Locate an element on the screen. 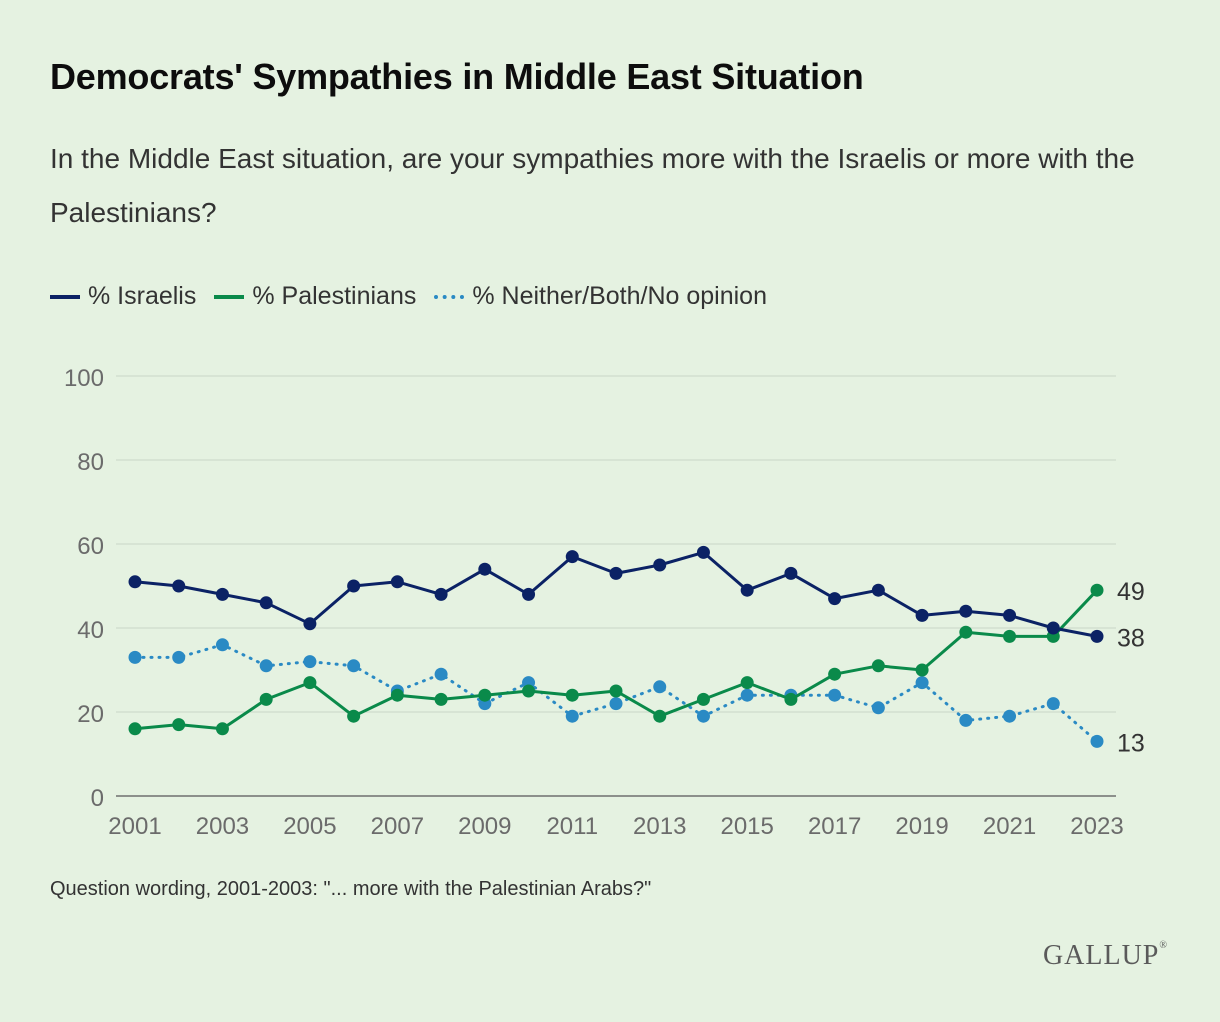 The image size is (1220, 1022). data-point-palestinians-2009 is located at coordinates (485, 695).